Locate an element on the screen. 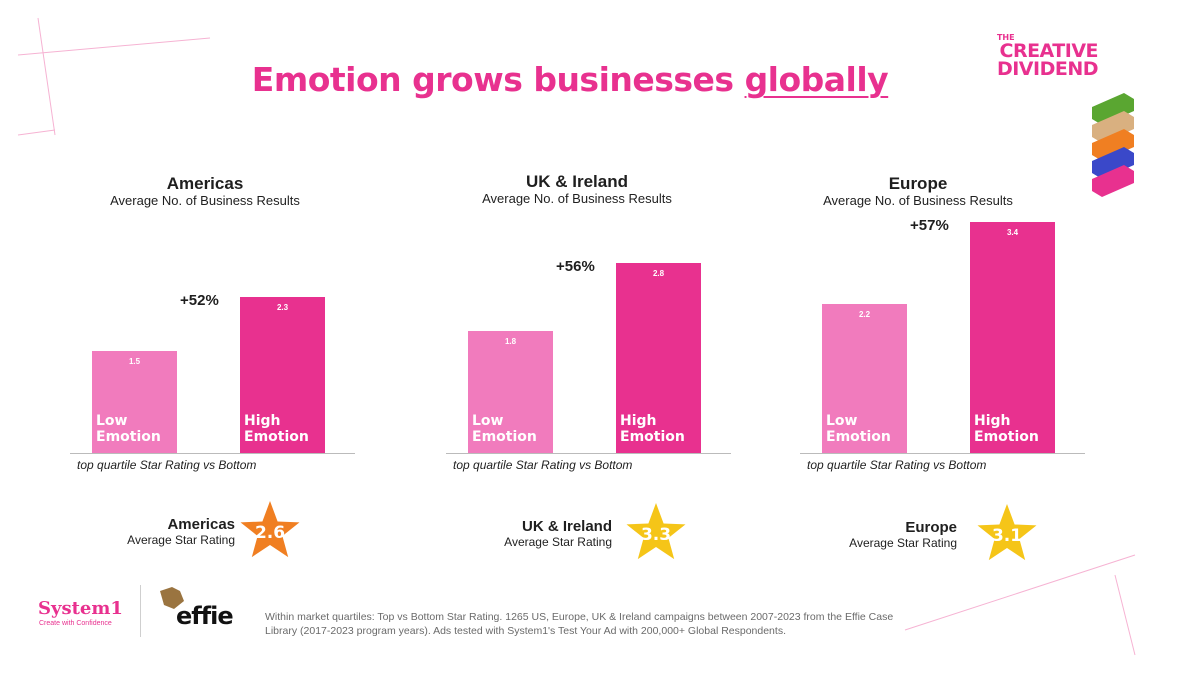  data-label: 3.4 is located at coordinates (1012, 232).